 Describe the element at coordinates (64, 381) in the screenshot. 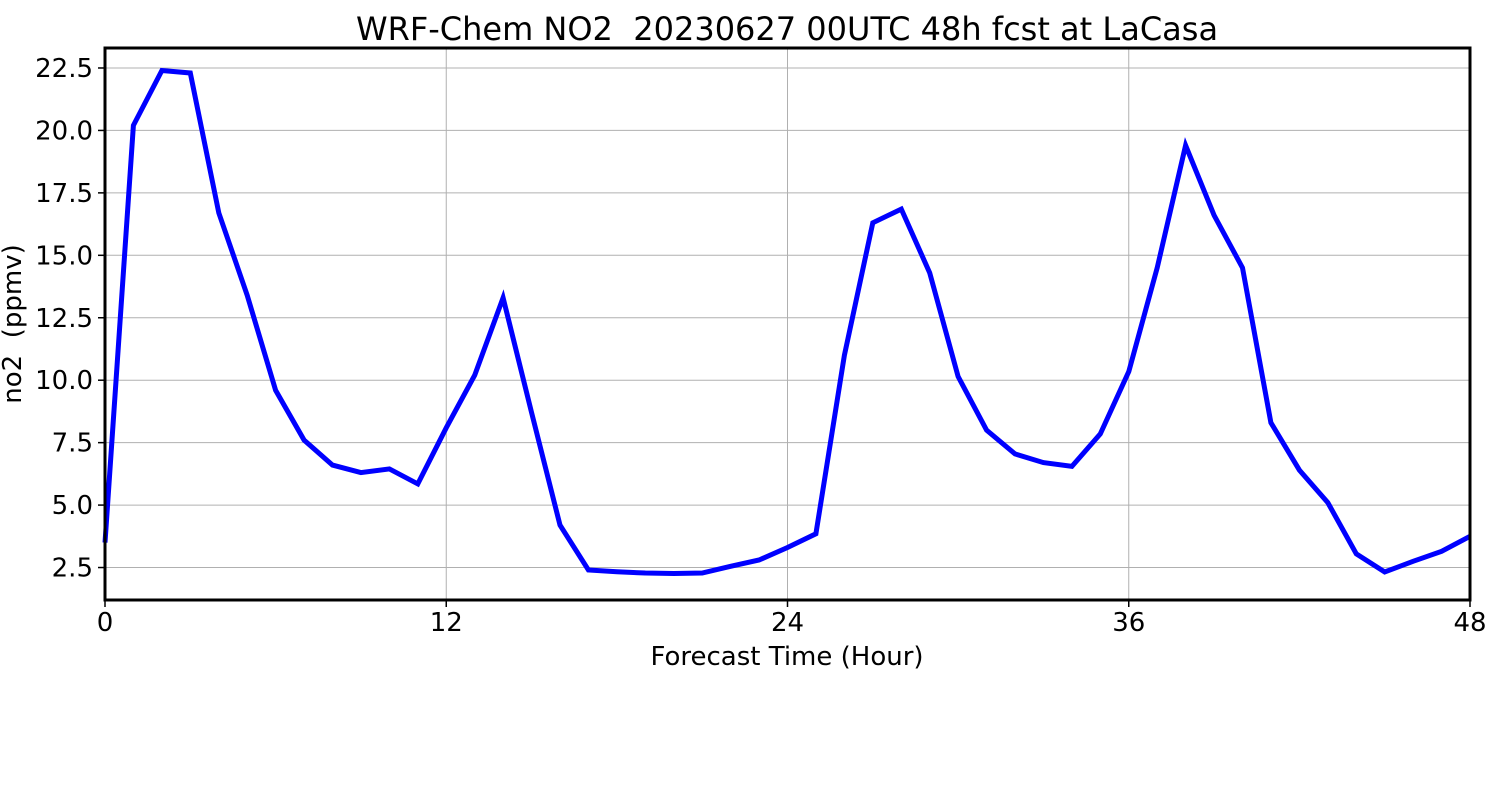

I see `y-tick-label: 10.0` at that location.